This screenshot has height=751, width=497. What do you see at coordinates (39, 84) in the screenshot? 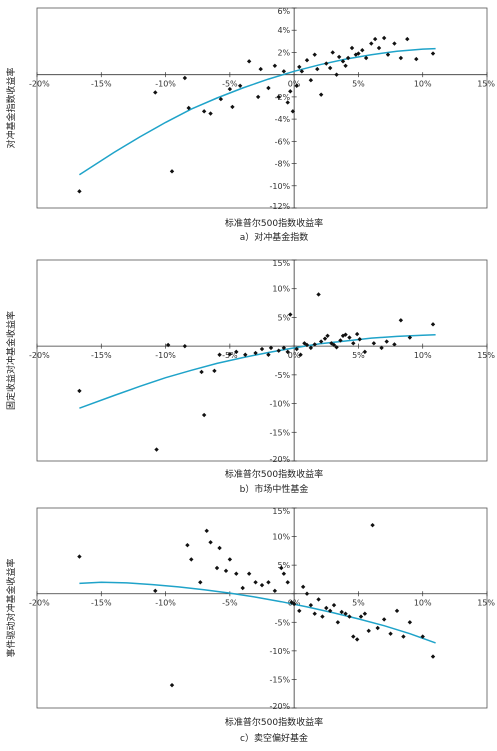
I see `x-tick-label: -20%` at bounding box center [39, 84].